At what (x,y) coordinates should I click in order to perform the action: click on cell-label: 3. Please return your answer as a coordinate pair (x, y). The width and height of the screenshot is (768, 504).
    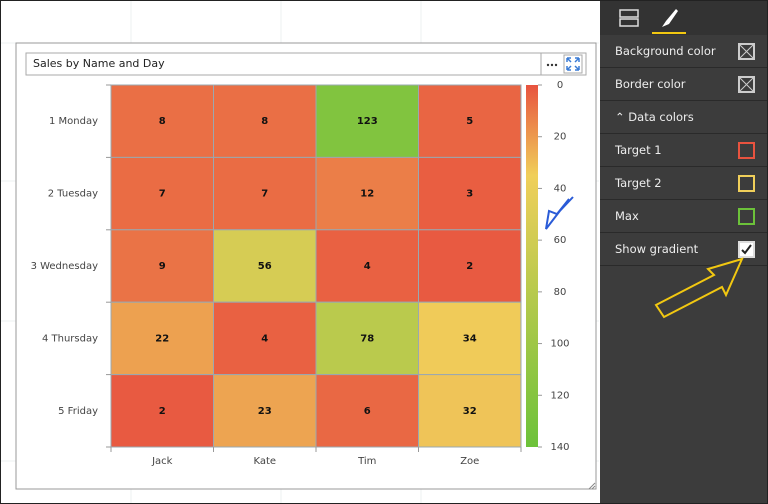
    Looking at the image, I should click on (469, 194).